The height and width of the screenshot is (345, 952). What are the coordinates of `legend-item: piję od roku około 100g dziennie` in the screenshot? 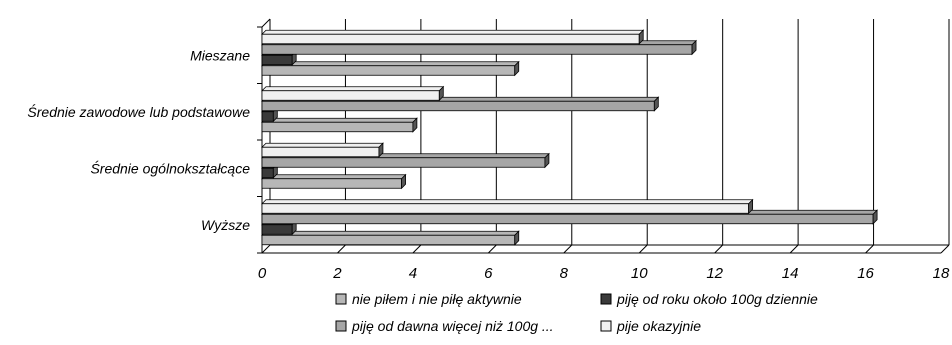 It's located at (709, 299).